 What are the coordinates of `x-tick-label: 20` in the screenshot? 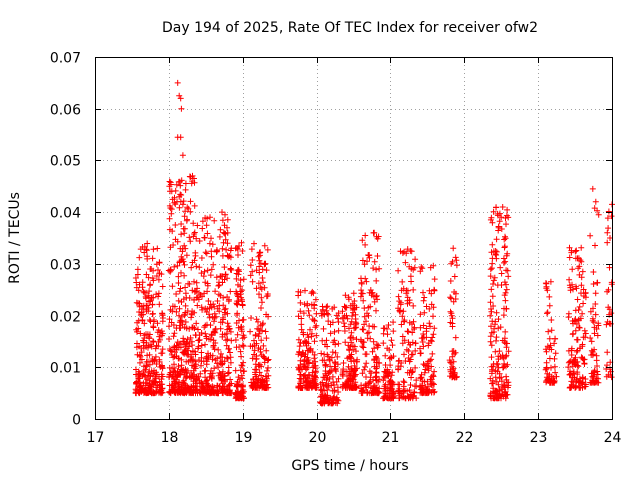 It's located at (318, 438).